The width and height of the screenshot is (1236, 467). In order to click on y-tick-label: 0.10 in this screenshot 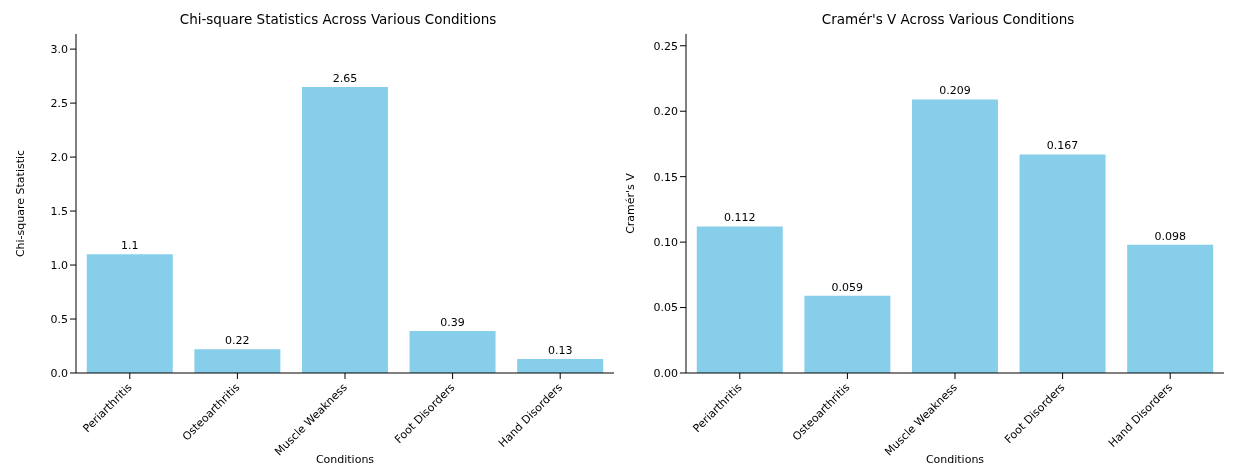, I will do `click(665, 243)`.